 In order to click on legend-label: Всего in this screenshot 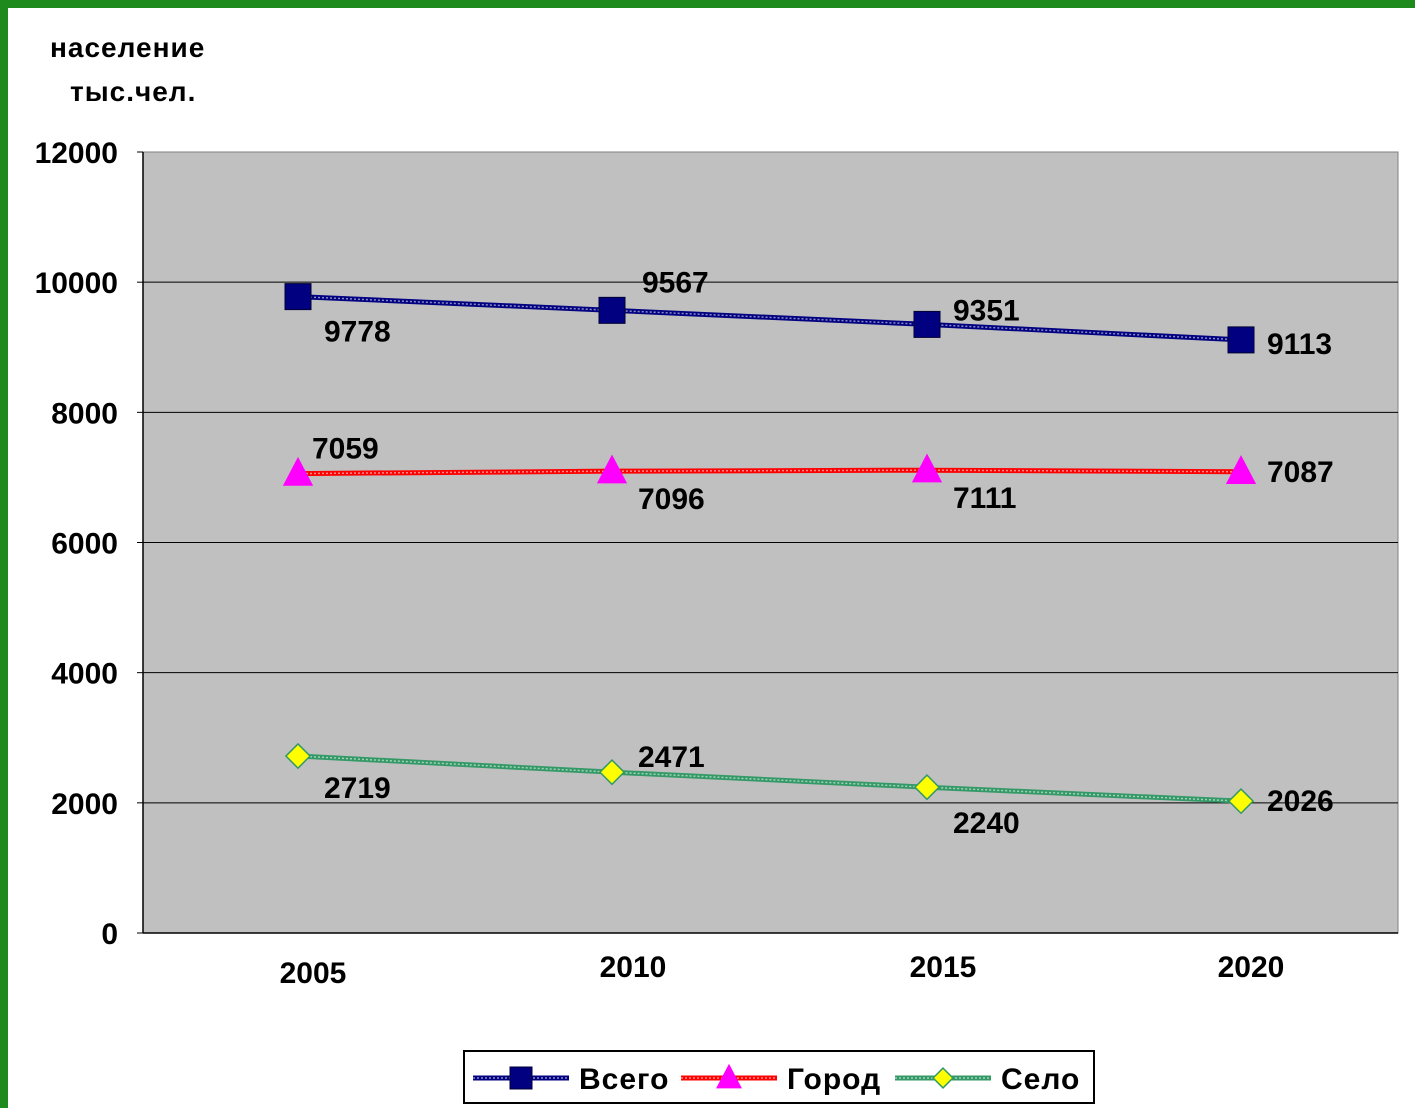, I will do `click(624, 1079)`.